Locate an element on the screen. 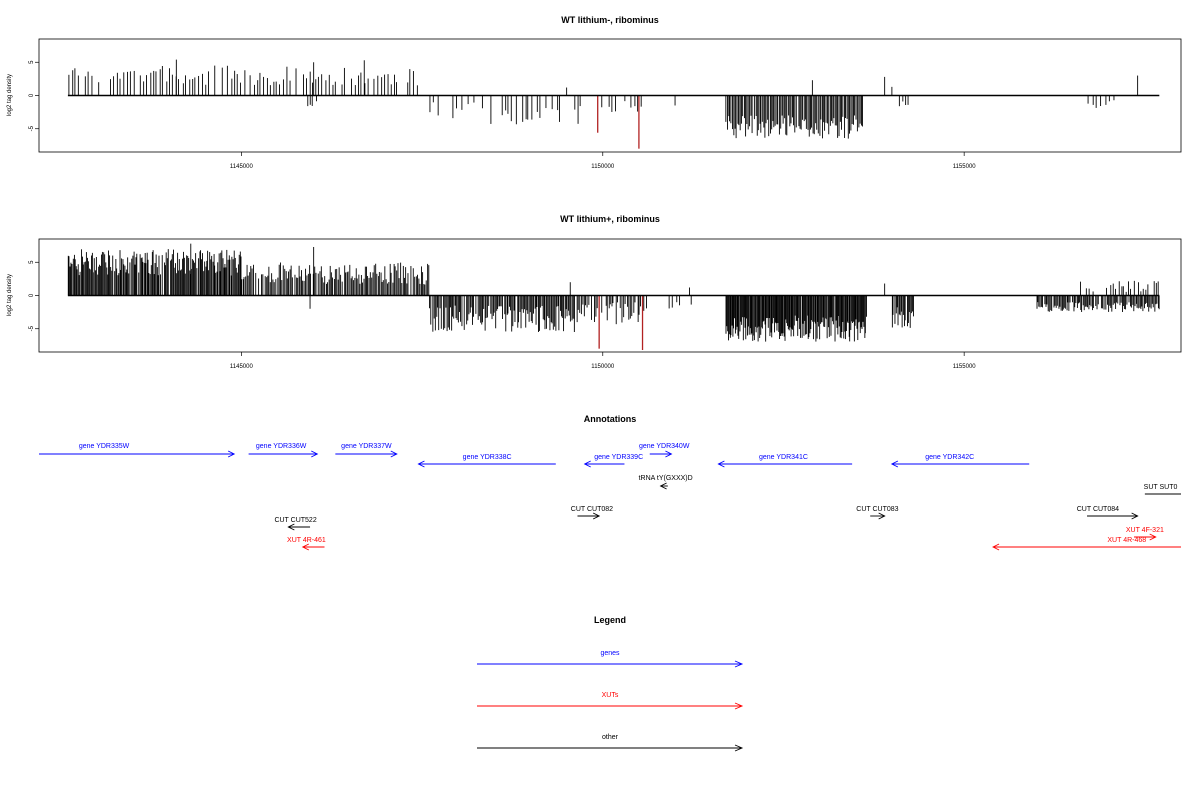 The width and height of the screenshot is (1200, 800). feature-label: gene YDR335W is located at coordinates (104, 446).